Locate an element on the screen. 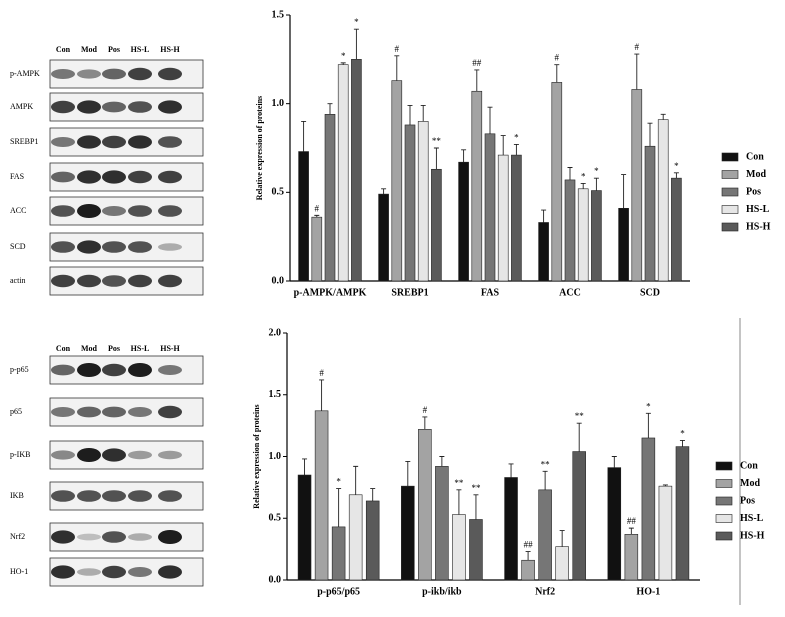 This screenshot has height=617, width=785. legend-label: HS-L is located at coordinates (758, 209).